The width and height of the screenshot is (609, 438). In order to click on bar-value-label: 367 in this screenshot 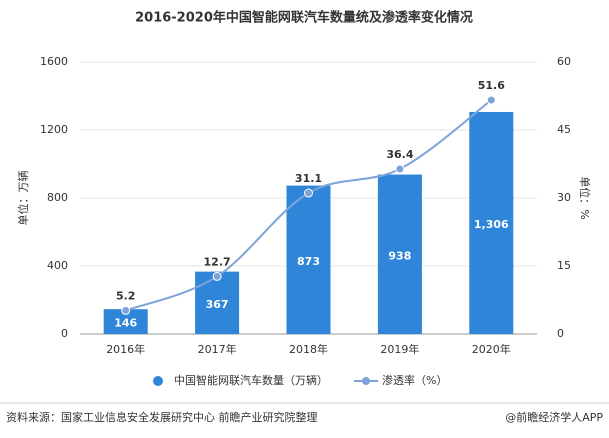, I will do `click(217, 304)`.